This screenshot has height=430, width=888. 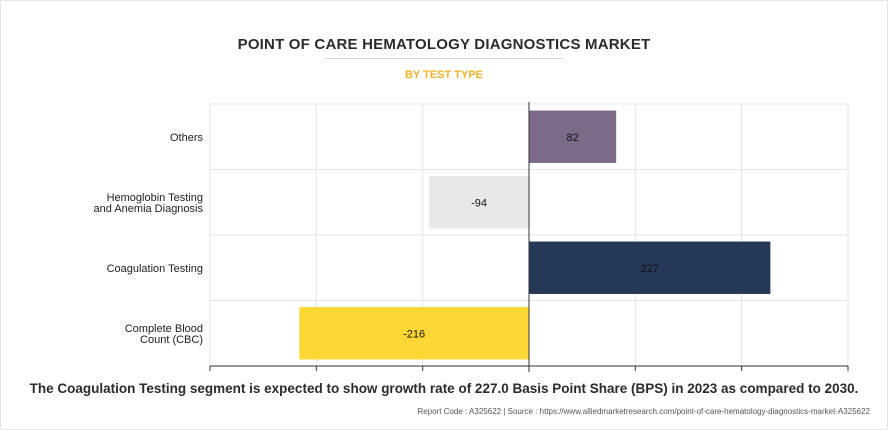 I want to click on bar-value-label: -94, so click(x=479, y=203).